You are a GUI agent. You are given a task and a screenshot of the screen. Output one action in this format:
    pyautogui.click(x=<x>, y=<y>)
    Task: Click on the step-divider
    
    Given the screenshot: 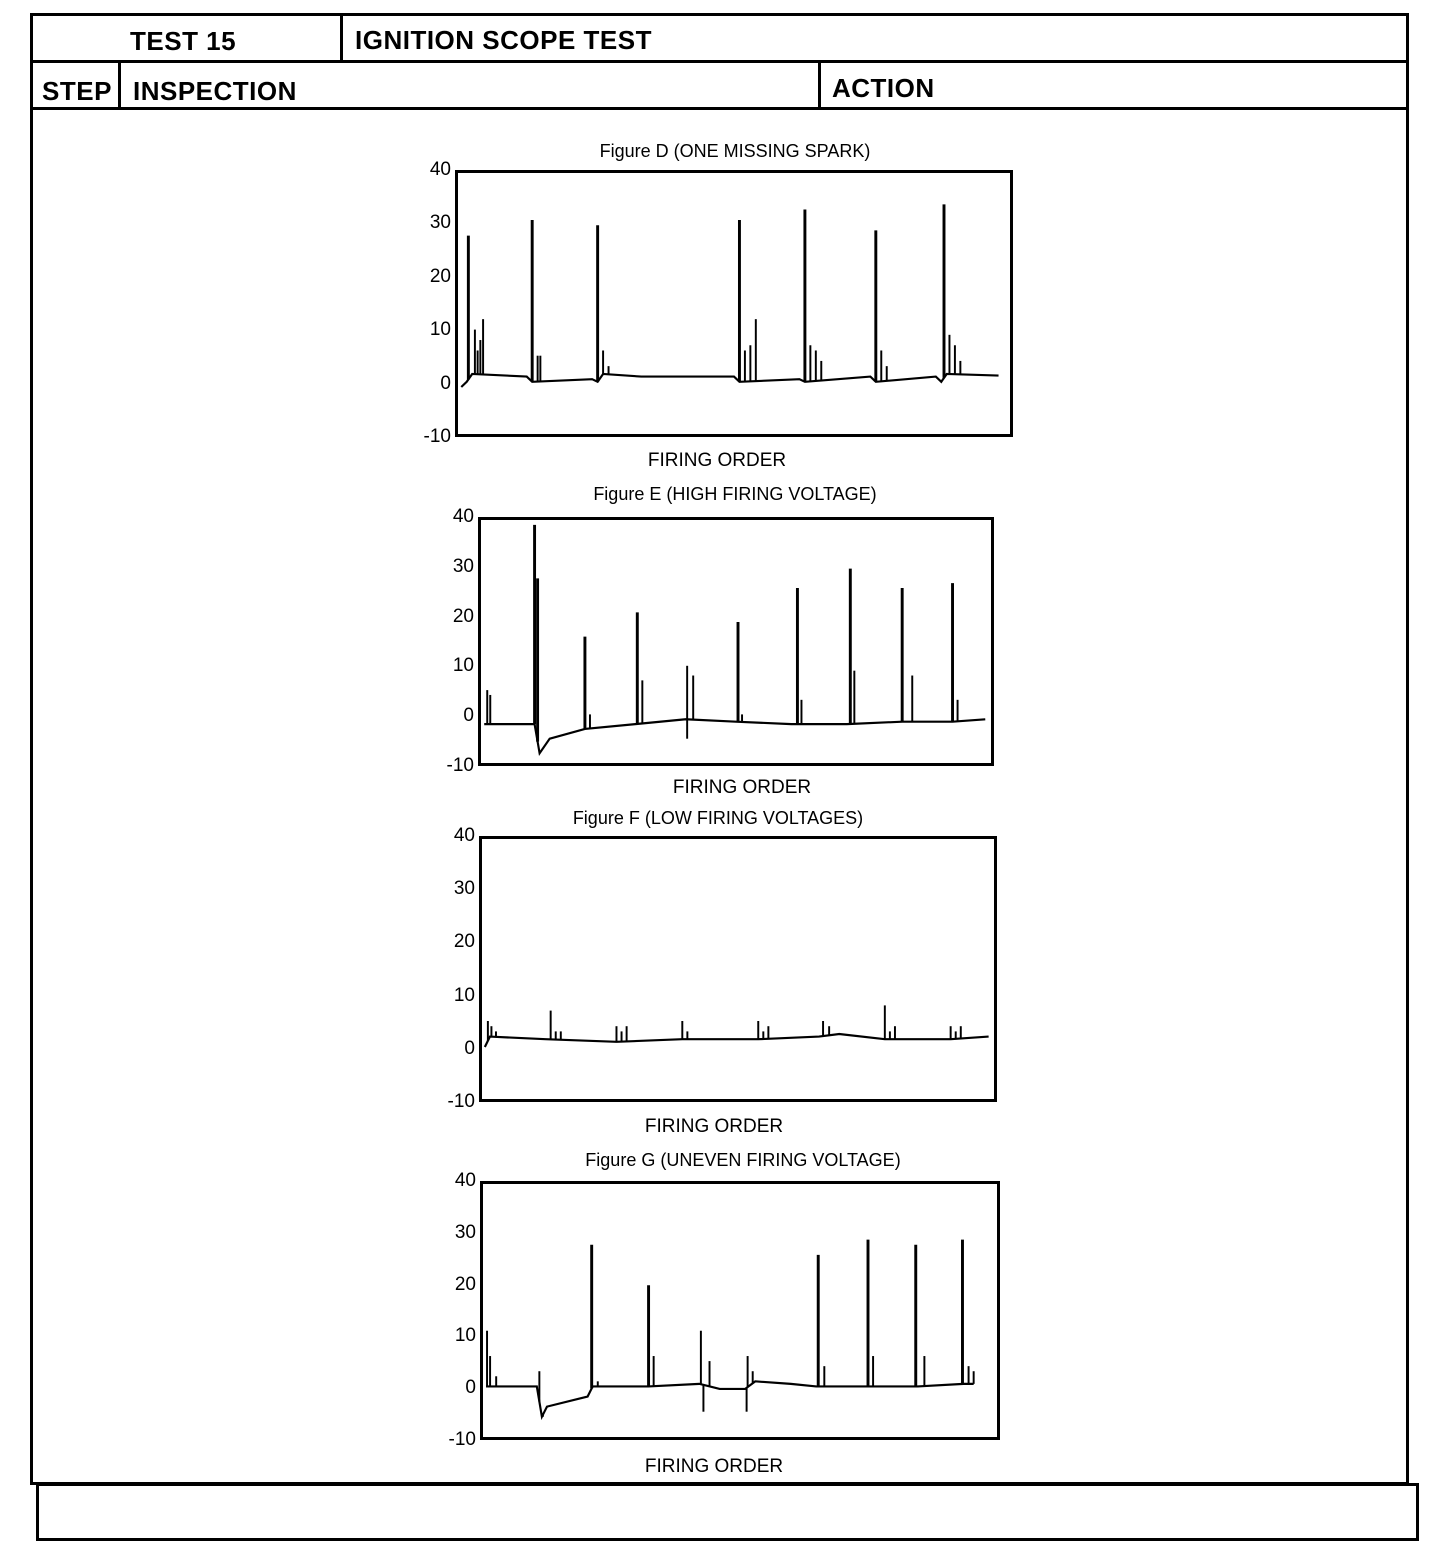 What is the action you would take?
    pyautogui.click(x=119, y=84)
    